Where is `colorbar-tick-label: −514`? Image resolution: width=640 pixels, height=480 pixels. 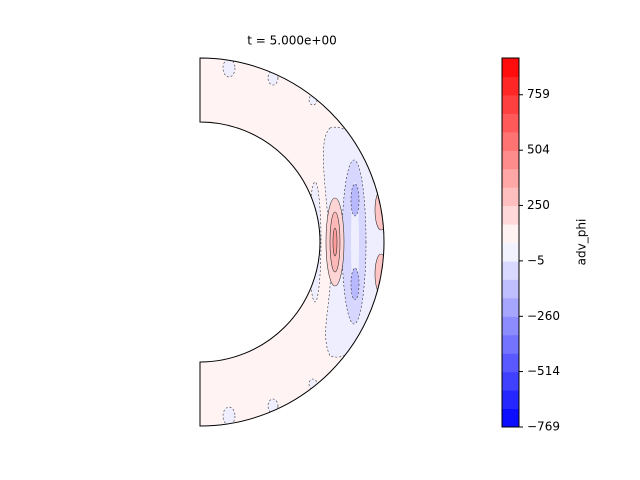
colorbar-tick-label: −514 is located at coordinates (543, 371).